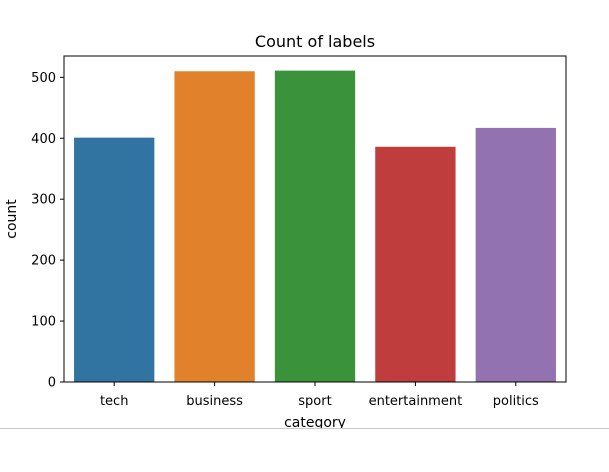 Image resolution: width=609 pixels, height=472 pixels. Describe the element at coordinates (516, 401) in the screenshot. I see `x-tick-label: politics` at that location.